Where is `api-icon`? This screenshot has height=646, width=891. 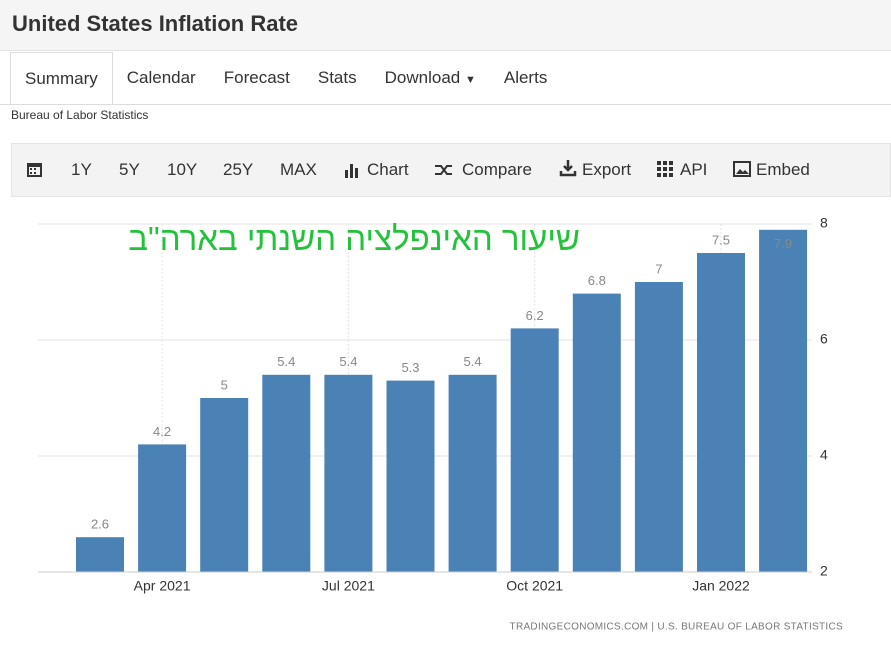
api-icon is located at coordinates (665, 169).